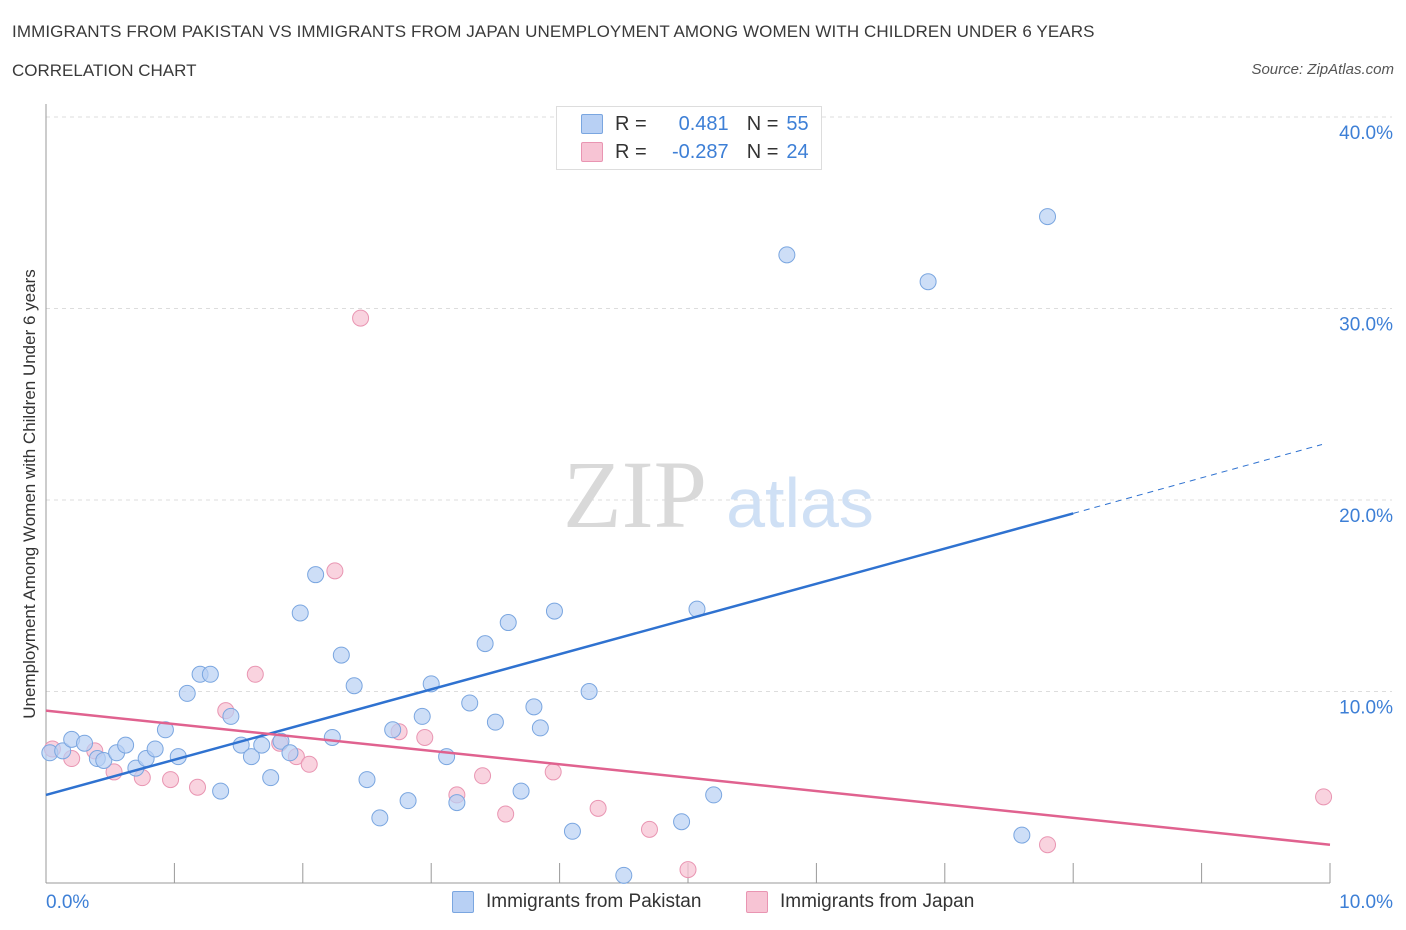  I want to click on bottom-legend-swatch-japan, so click(757, 902).